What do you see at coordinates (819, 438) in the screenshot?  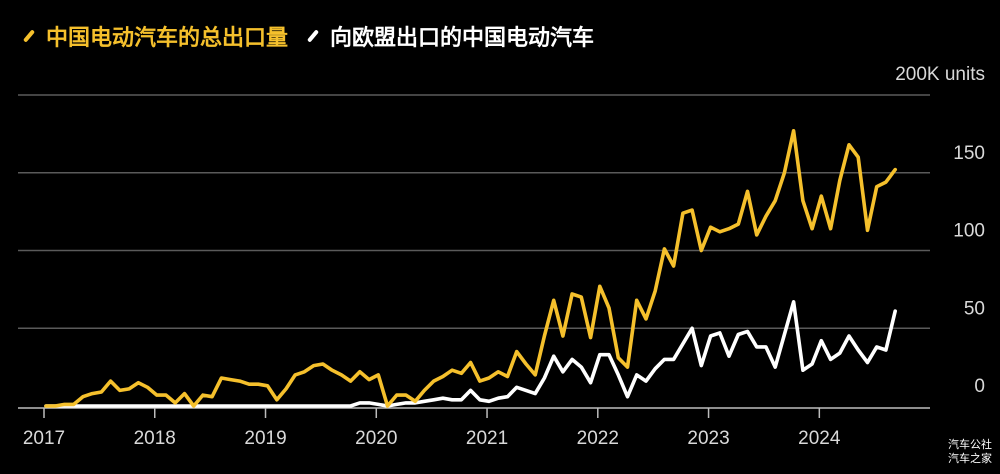 I see `x-tick-label-2024: 2024` at bounding box center [819, 438].